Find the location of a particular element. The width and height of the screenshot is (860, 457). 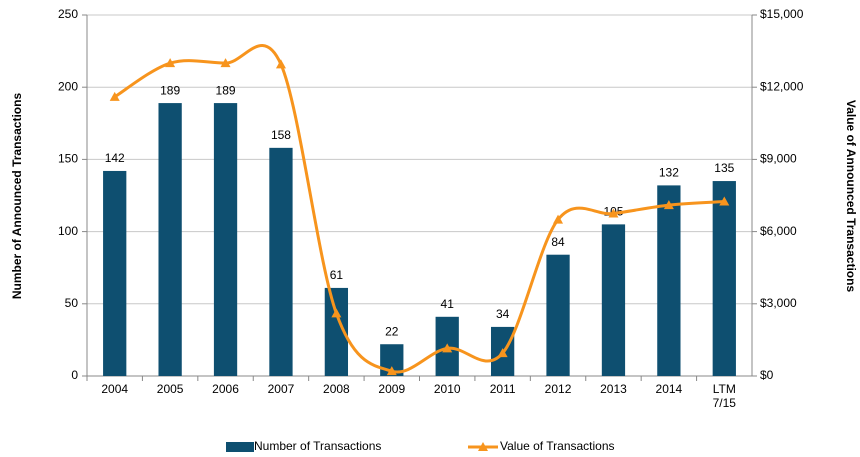

y2-tick-label: $12,000 is located at coordinates (782, 86).